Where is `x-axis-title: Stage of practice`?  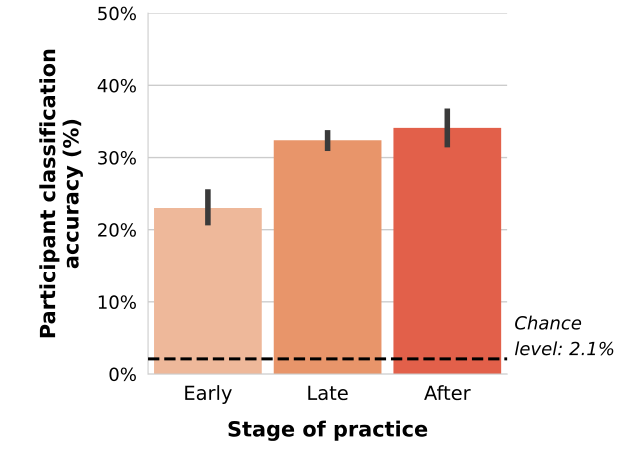
x-axis-title: Stage of practice is located at coordinates (328, 430).